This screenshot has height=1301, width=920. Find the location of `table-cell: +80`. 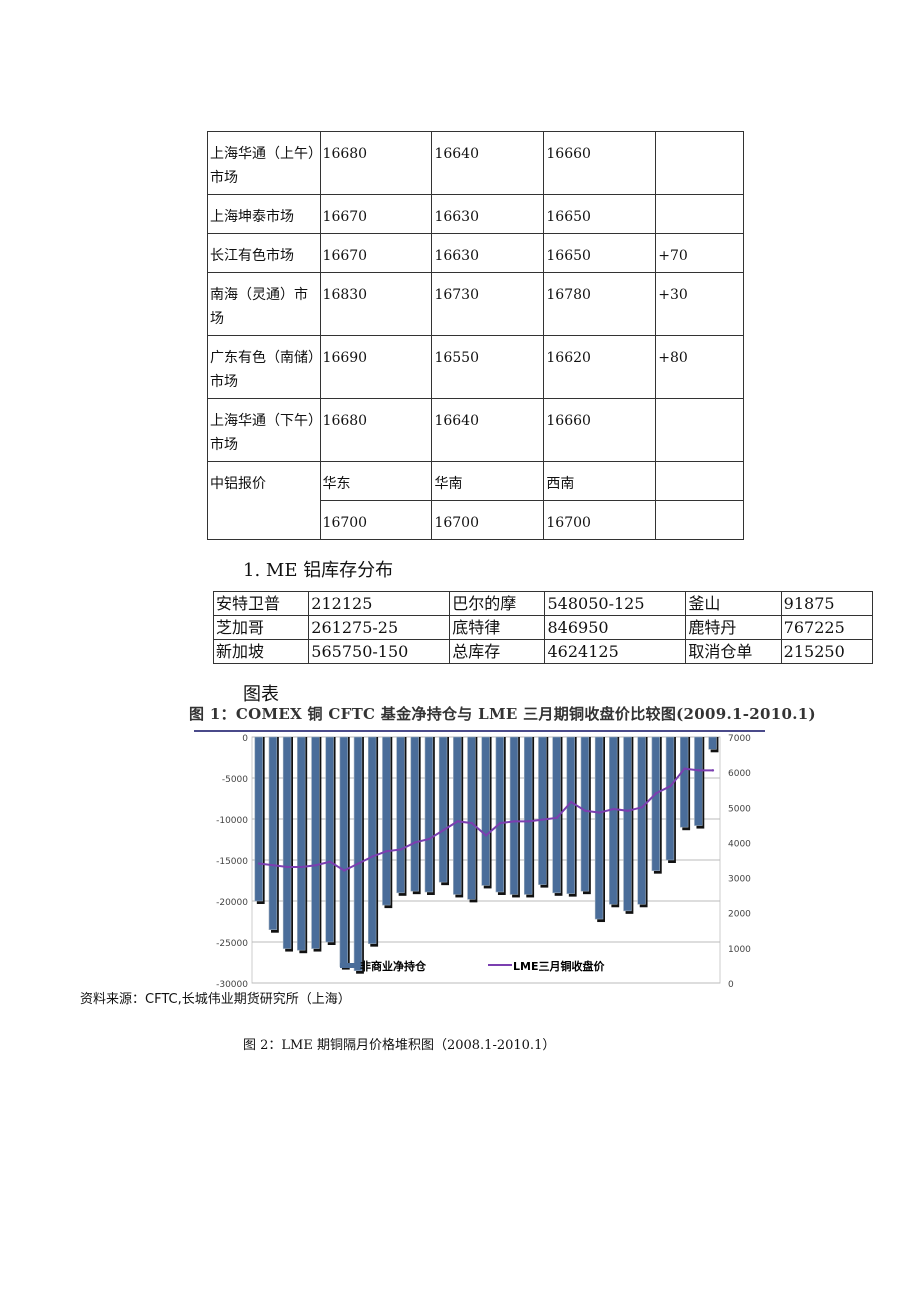

table-cell: +80 is located at coordinates (699, 367).